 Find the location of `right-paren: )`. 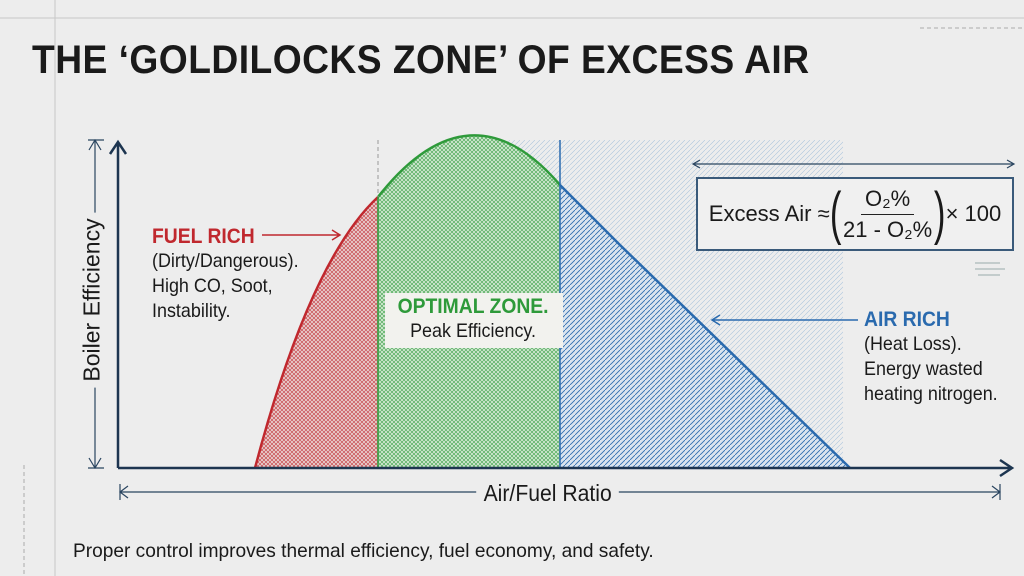

right-paren: ) is located at coordinates (940, 213).